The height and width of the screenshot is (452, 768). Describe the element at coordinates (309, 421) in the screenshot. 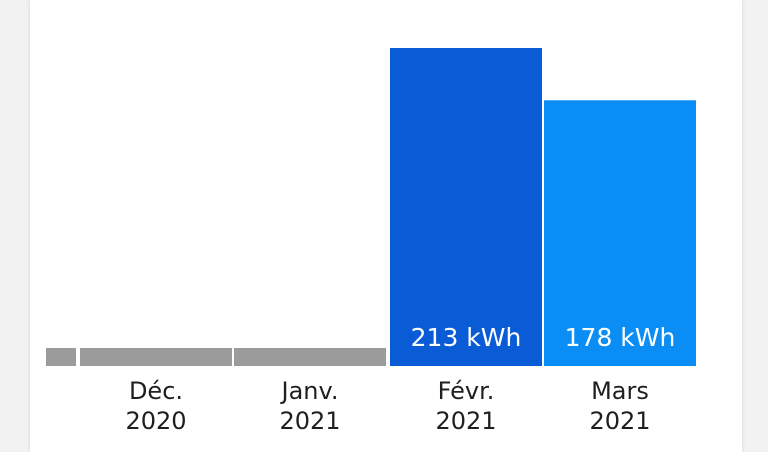

I see `x-tick-year-1: 2021` at that location.